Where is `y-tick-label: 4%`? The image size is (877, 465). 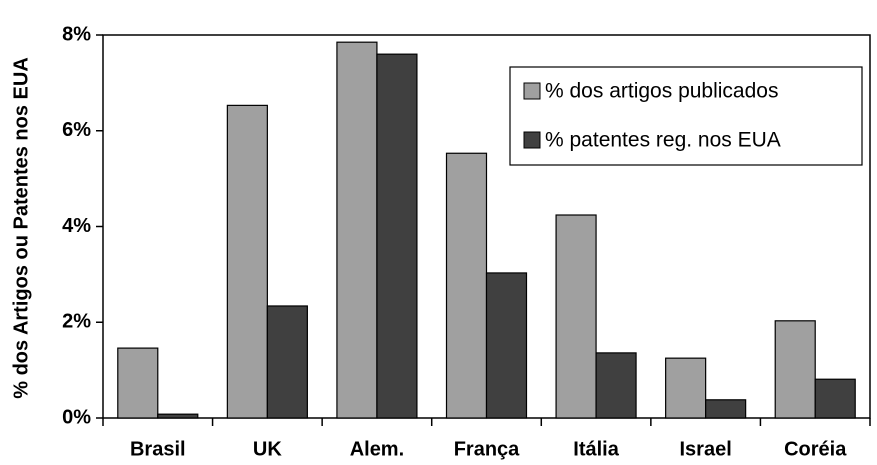
y-tick-label: 4% is located at coordinates (76, 226).